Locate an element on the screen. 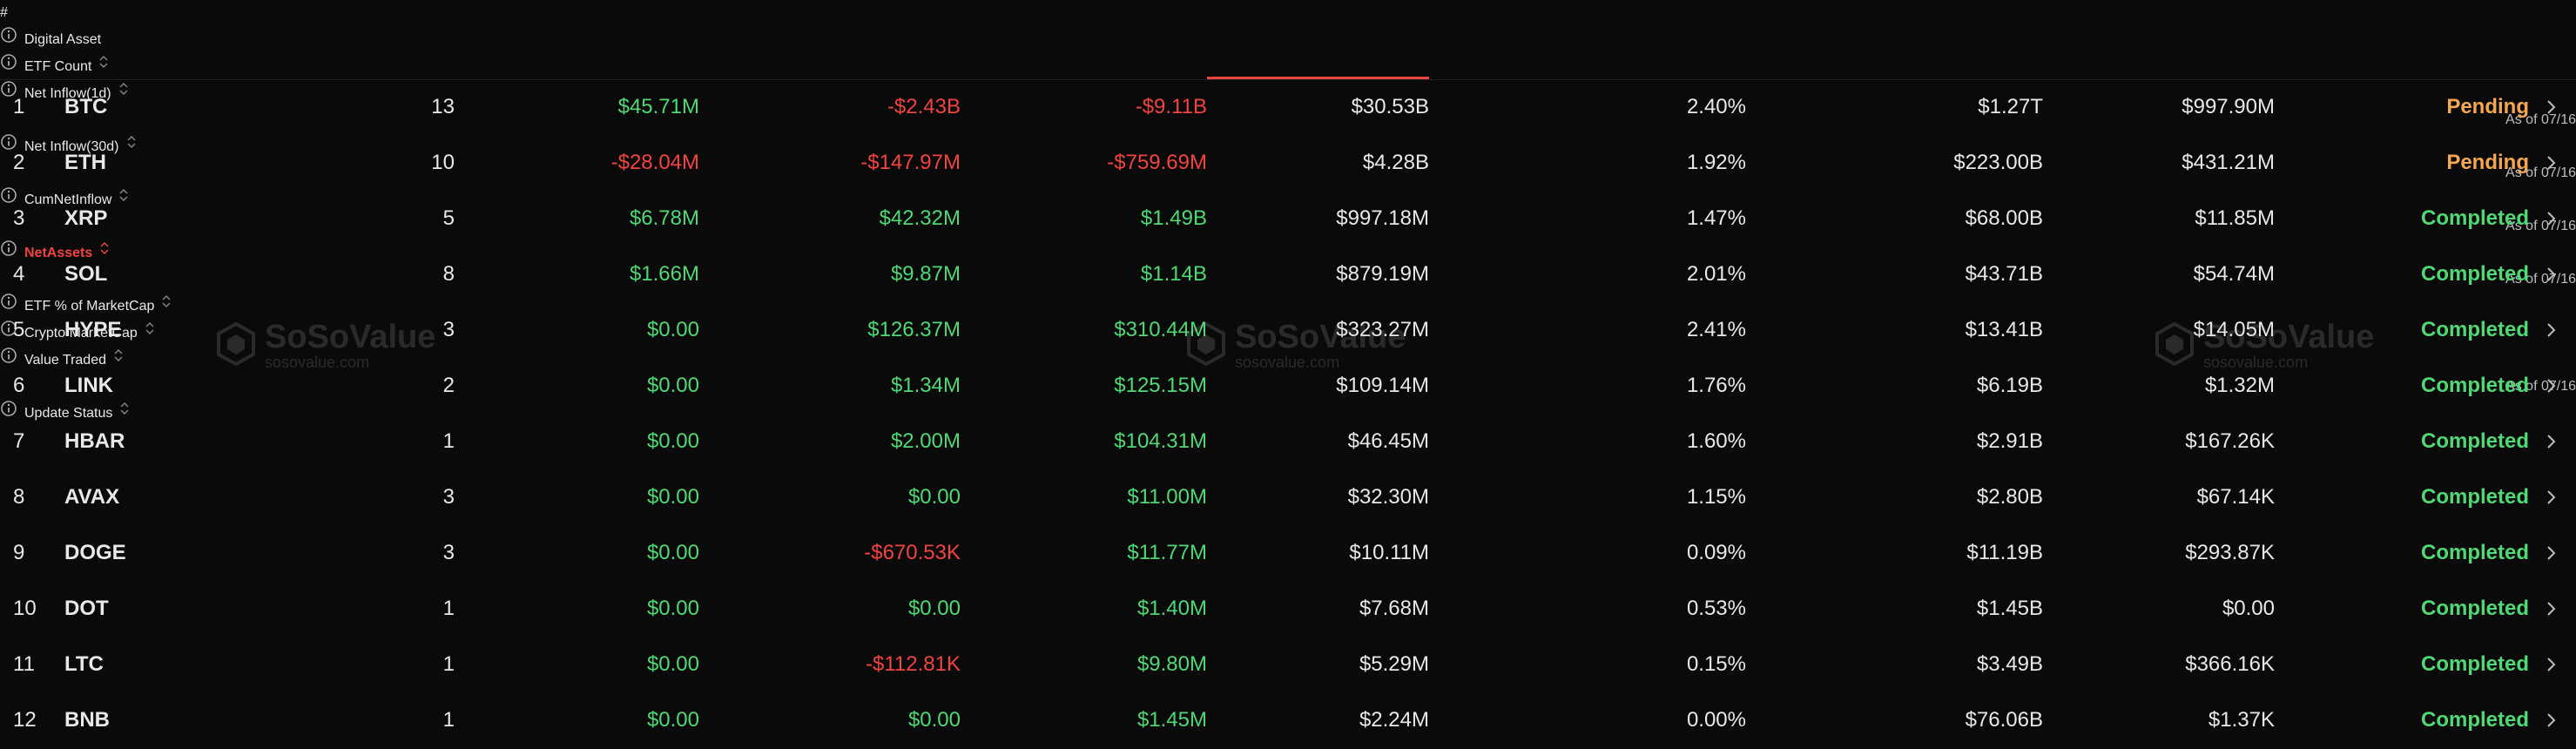 The width and height of the screenshot is (2576, 749). cell-value: $30.53B is located at coordinates (1390, 106).